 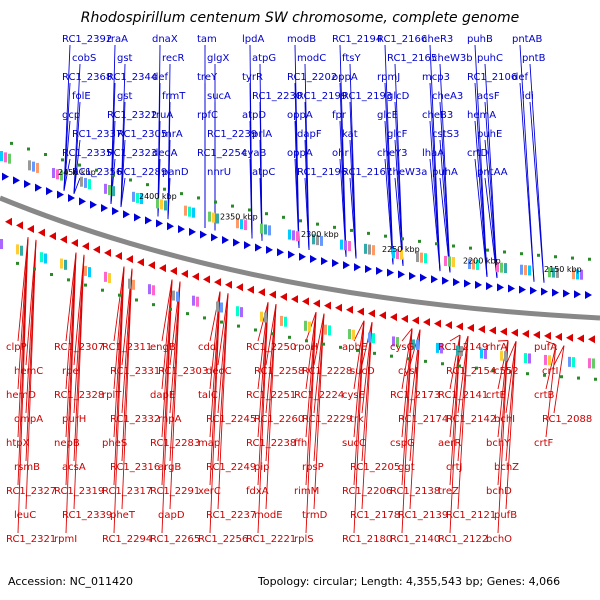 What do you see at coordinates (320, 234) in the screenshot?
I see `kbp-label: 2300 kbp` at bounding box center [320, 234].